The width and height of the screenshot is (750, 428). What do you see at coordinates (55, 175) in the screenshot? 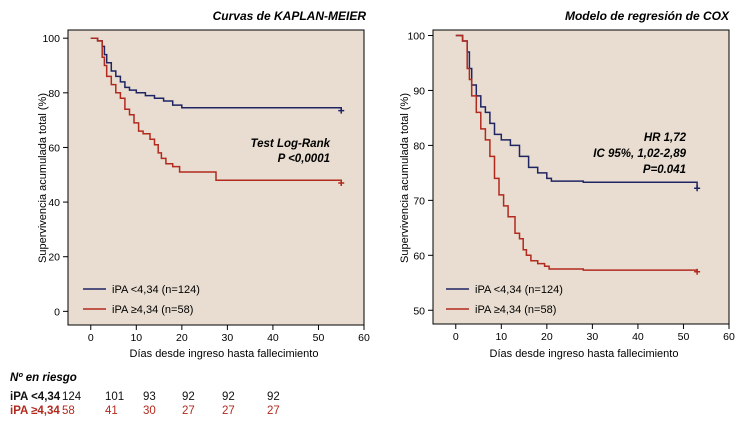
I see `kaplan-meier-y-axis: 0 20 40 60 80 100` at bounding box center [55, 175].